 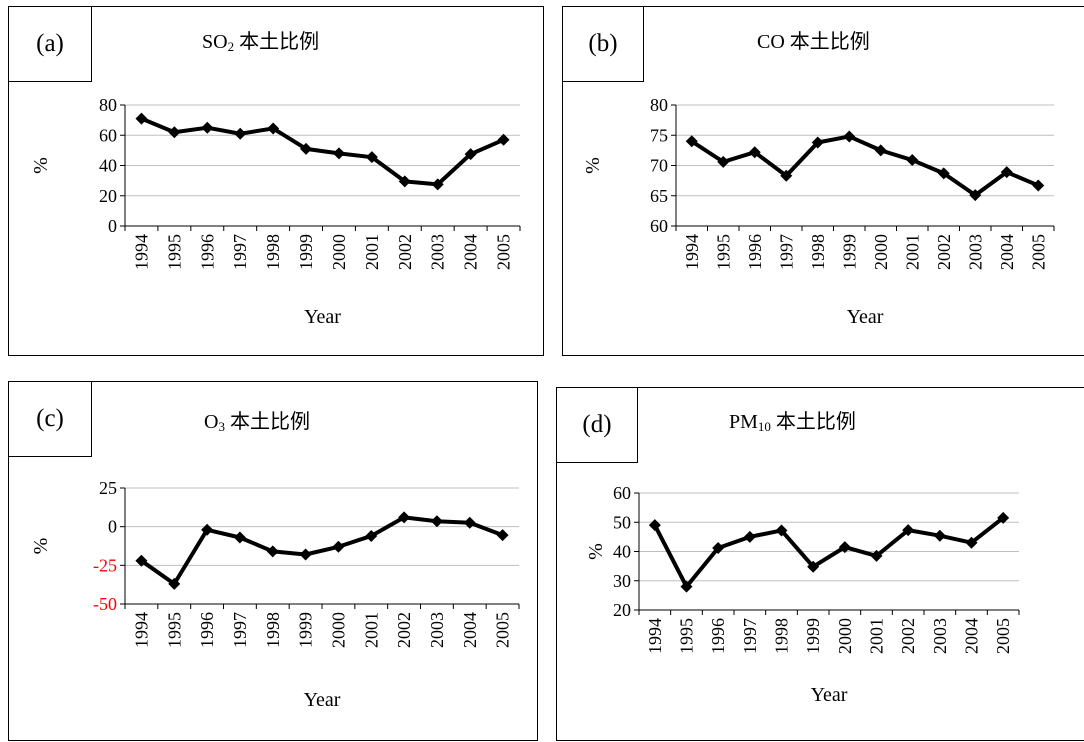 I want to click on chart-title: PM10 本土比例, so click(x=792, y=422).